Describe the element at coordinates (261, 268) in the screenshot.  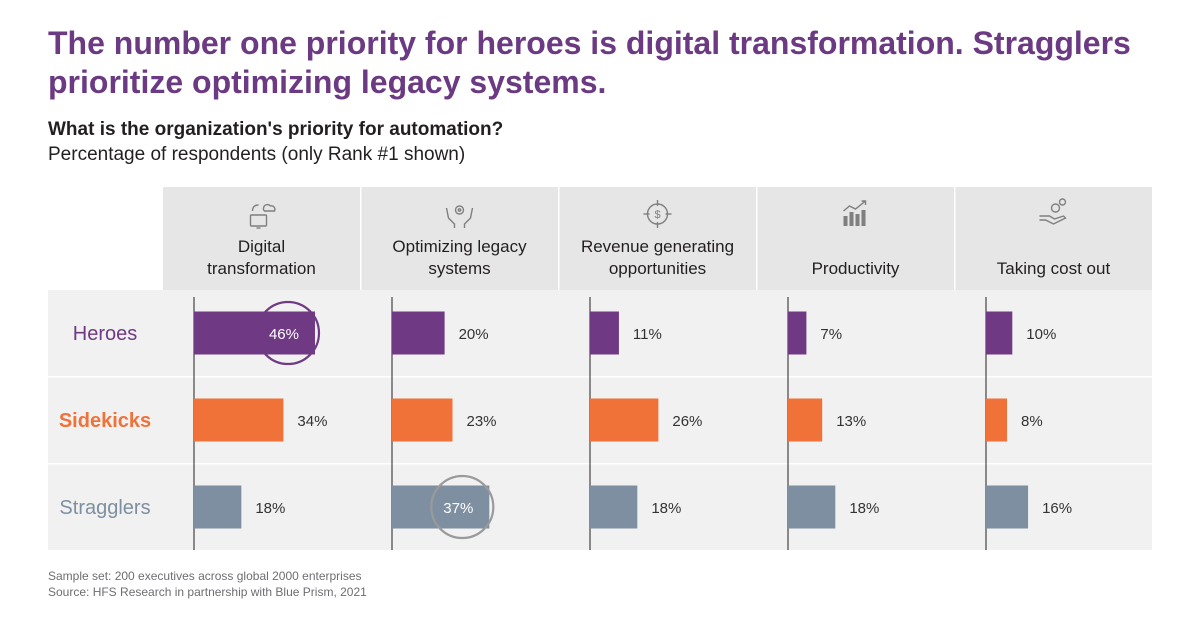
I see `category-label: transformation` at that location.